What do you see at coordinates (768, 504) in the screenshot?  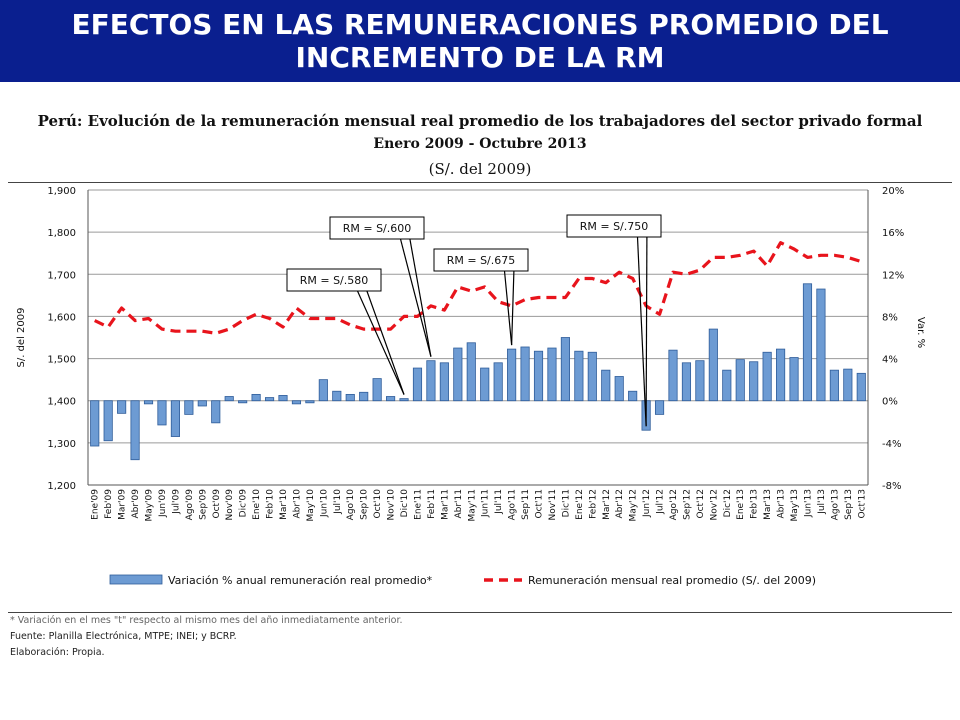 I see `x-tick-label: Mar'13` at bounding box center [768, 504].